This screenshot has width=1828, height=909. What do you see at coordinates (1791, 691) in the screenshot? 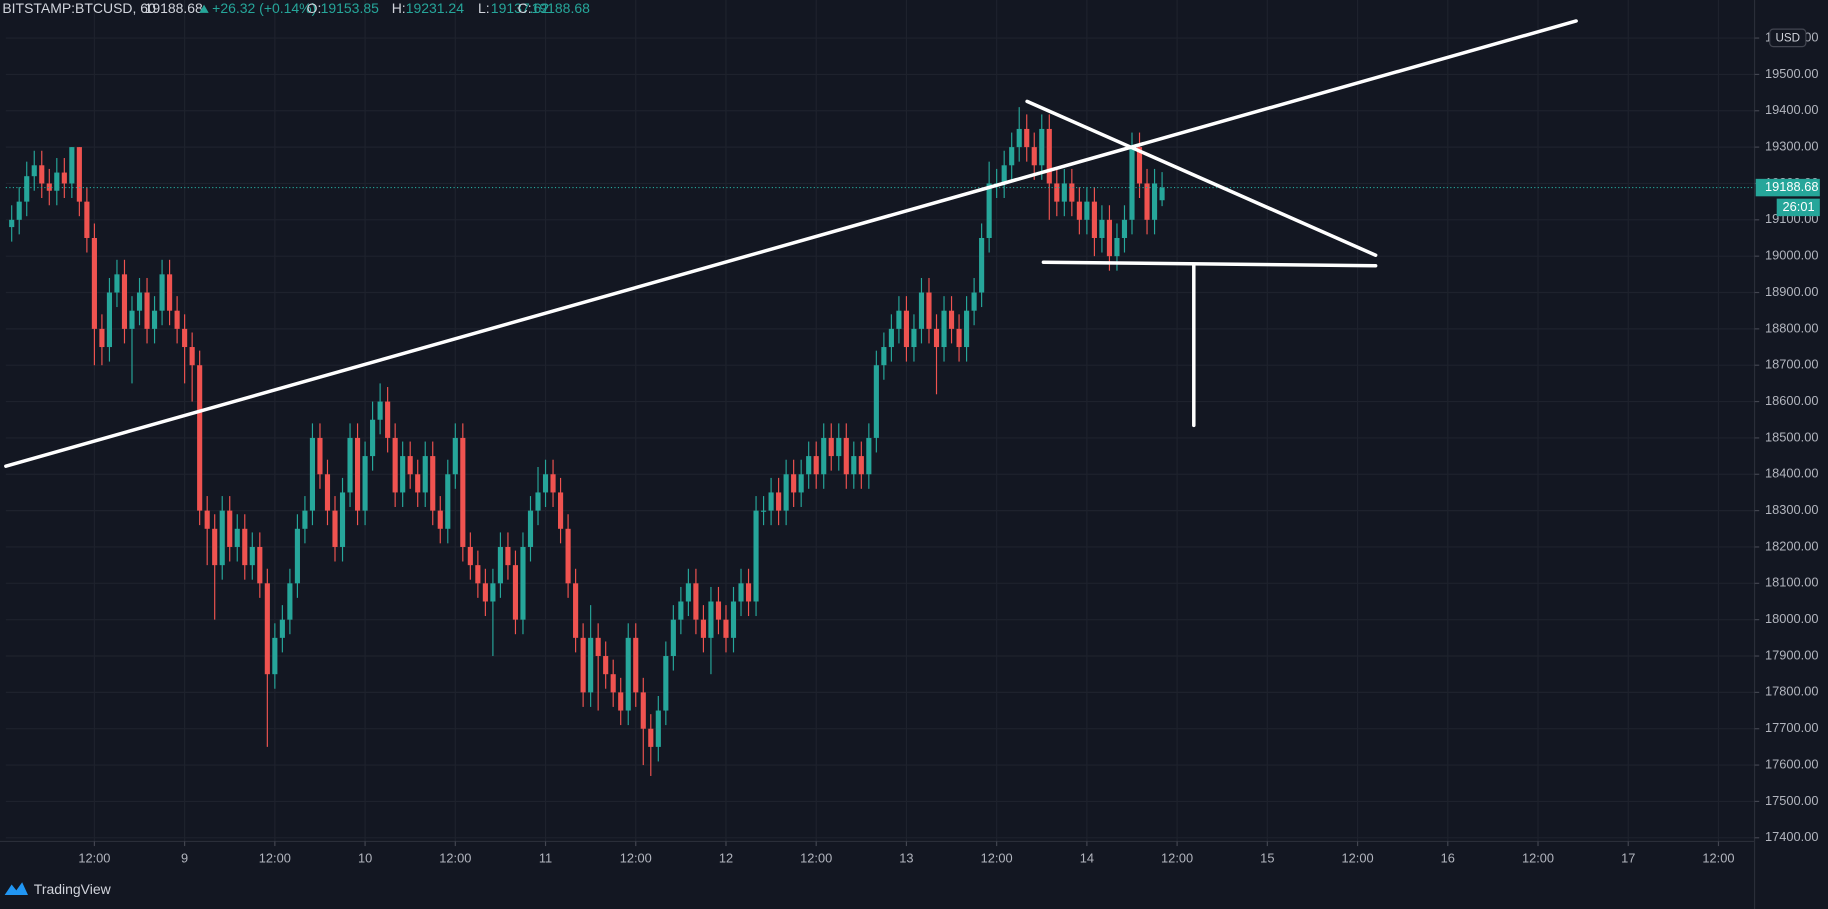
I see `y-tick-label: 17800.00` at bounding box center [1791, 691].